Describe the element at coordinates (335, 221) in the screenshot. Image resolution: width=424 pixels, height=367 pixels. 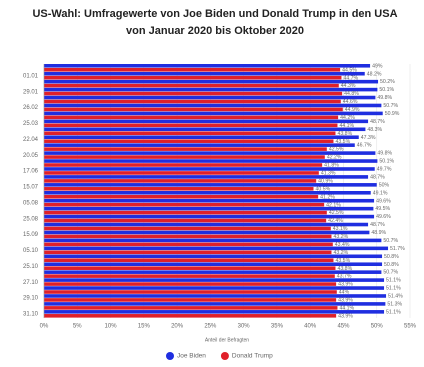
I see `value-label: 42.4%` at that location.